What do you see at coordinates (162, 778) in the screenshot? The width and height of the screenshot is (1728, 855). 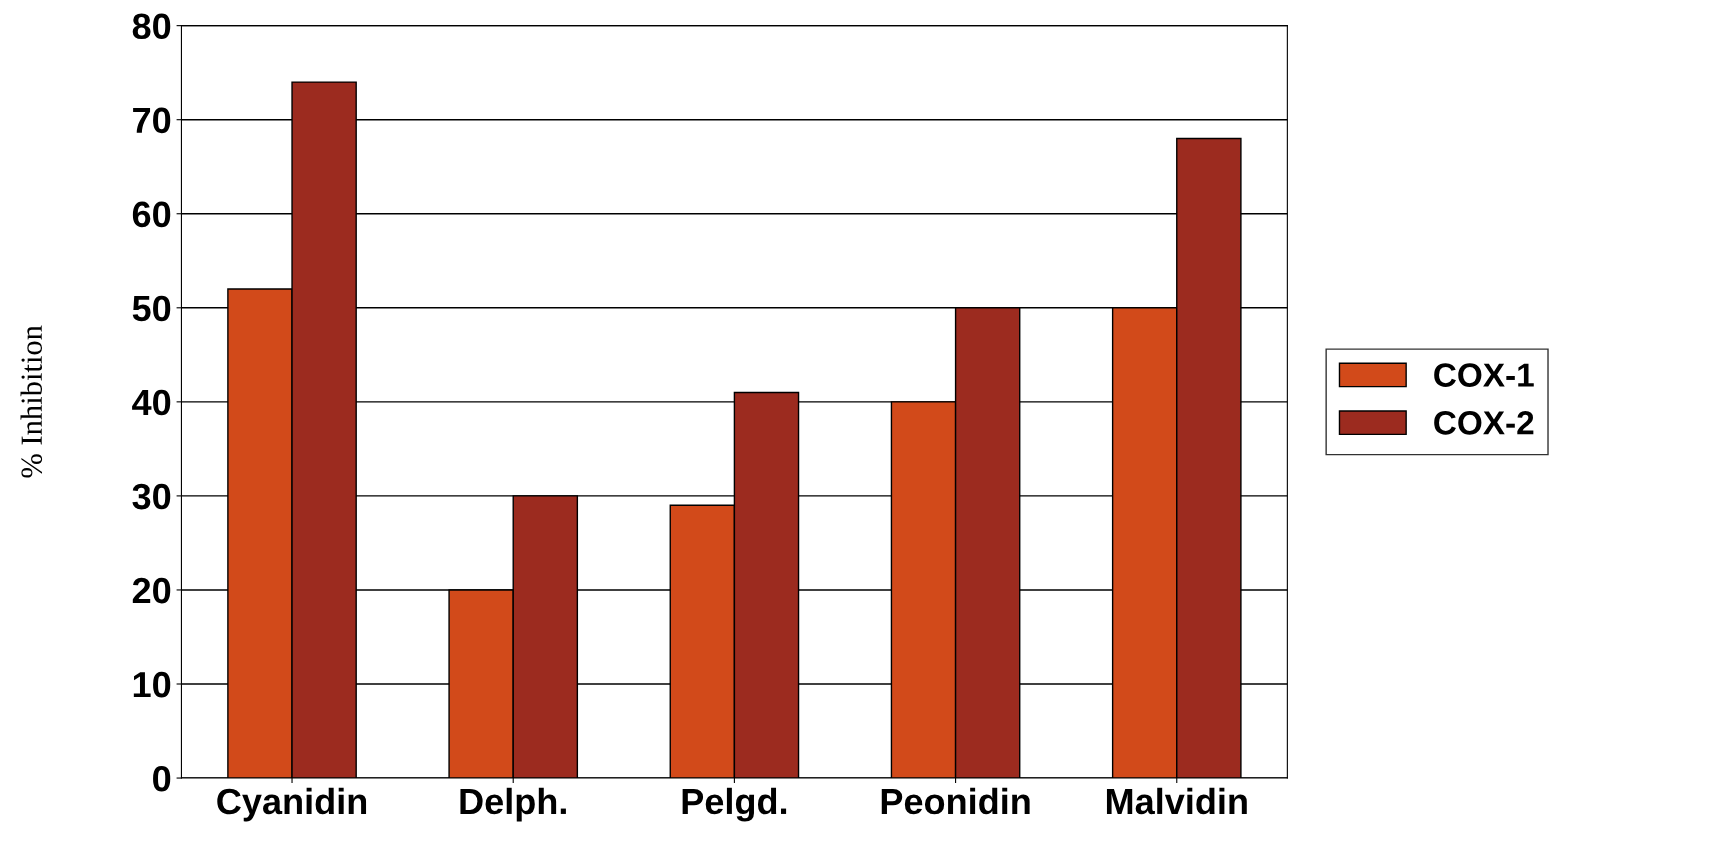 I see `y-tick-label: 0` at bounding box center [162, 778].